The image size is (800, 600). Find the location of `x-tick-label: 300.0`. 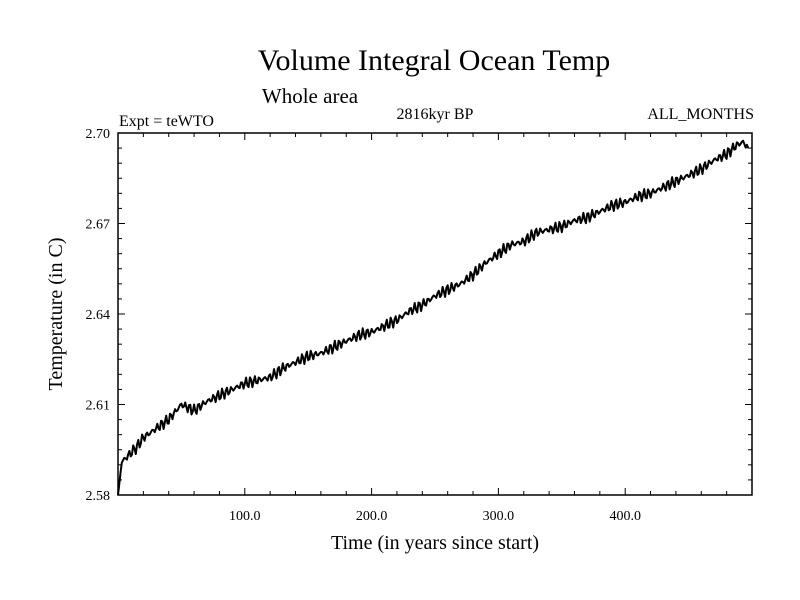

x-tick-label: 300.0 is located at coordinates (499, 516).